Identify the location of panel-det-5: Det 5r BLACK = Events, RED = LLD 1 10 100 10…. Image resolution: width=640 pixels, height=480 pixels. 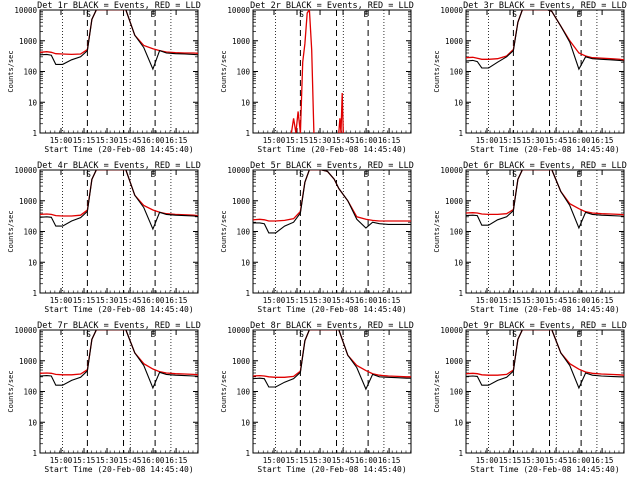
(317, 237).